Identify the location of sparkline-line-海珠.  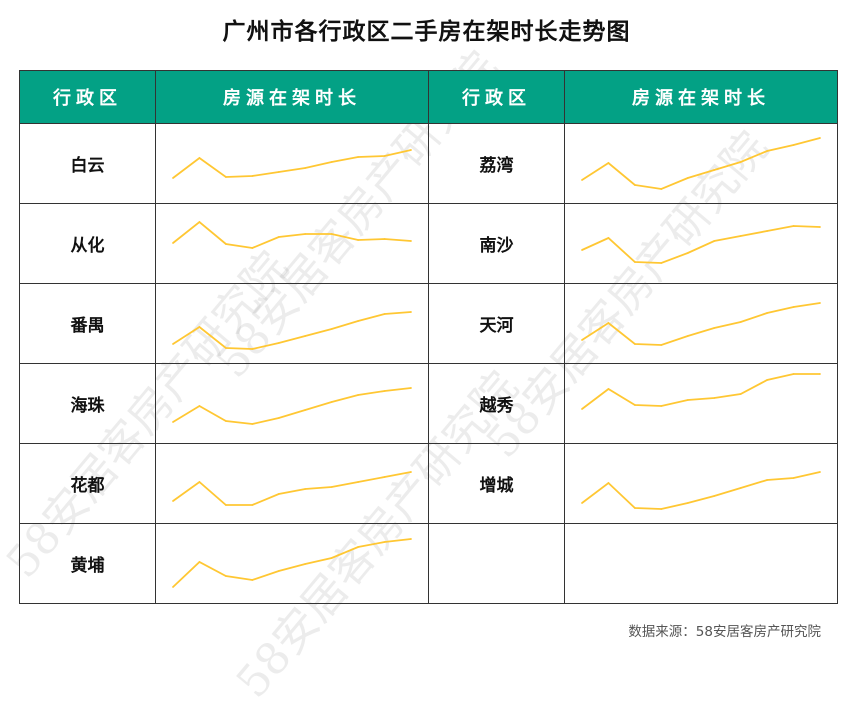
(292, 406).